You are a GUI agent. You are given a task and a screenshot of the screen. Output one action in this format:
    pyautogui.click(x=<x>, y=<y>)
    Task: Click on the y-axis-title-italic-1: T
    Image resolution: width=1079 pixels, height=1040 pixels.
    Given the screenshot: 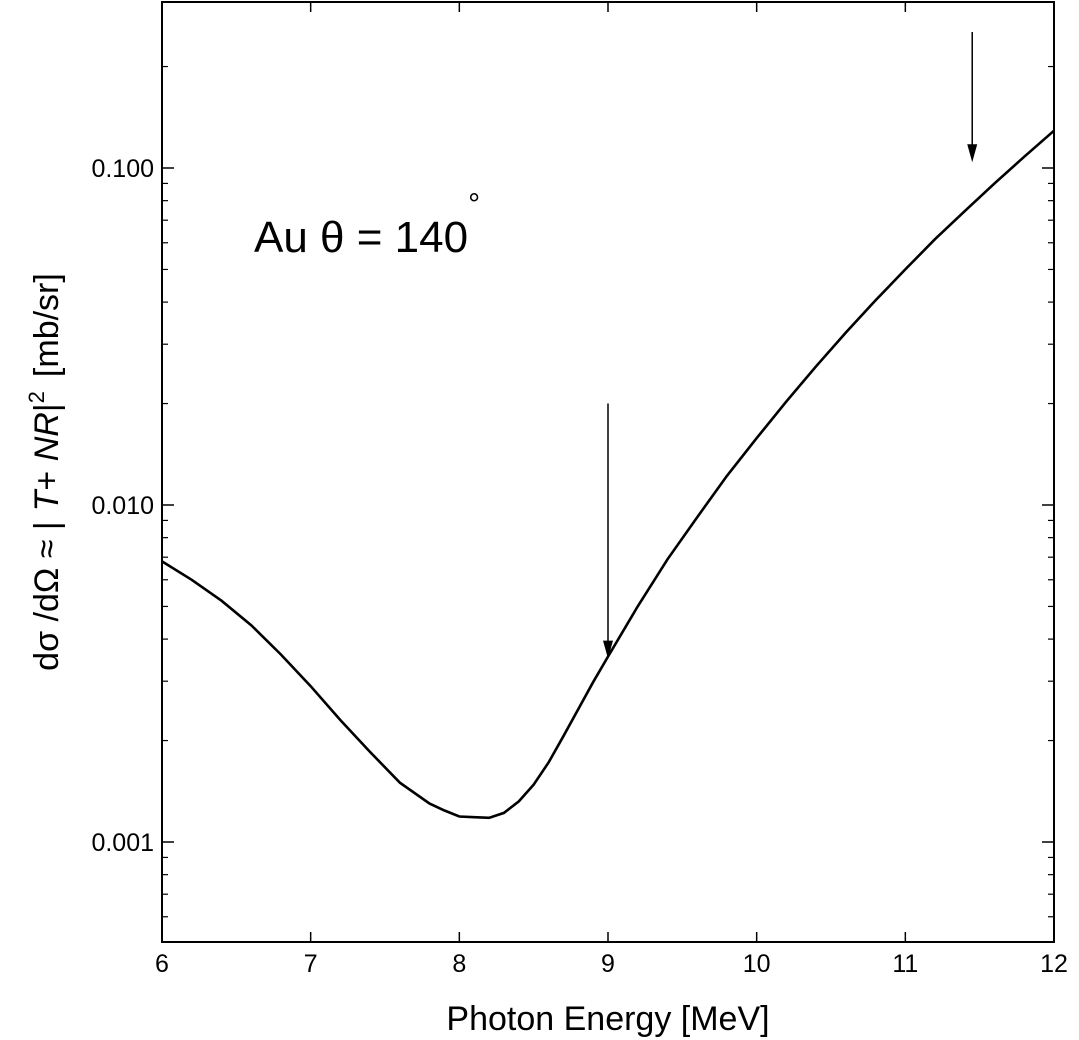 What is the action you would take?
    pyautogui.click(x=47, y=499)
    